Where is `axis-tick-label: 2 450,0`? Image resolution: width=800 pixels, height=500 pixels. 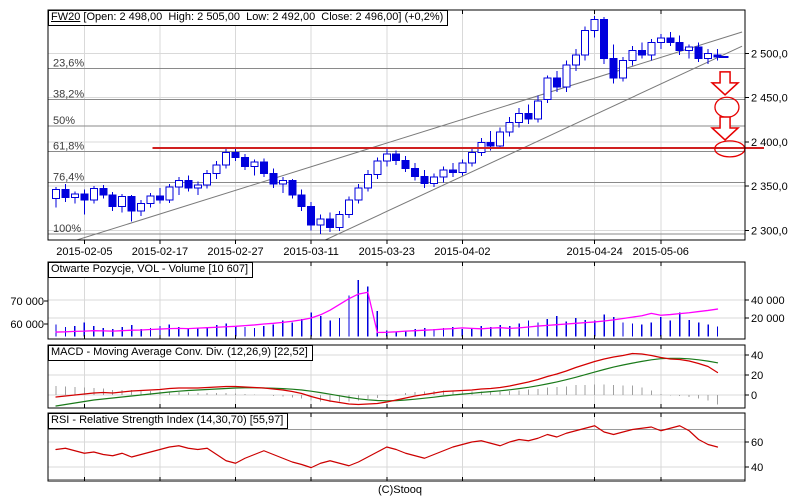
axis-tick-label: 2 450,0 is located at coordinates (769, 99).